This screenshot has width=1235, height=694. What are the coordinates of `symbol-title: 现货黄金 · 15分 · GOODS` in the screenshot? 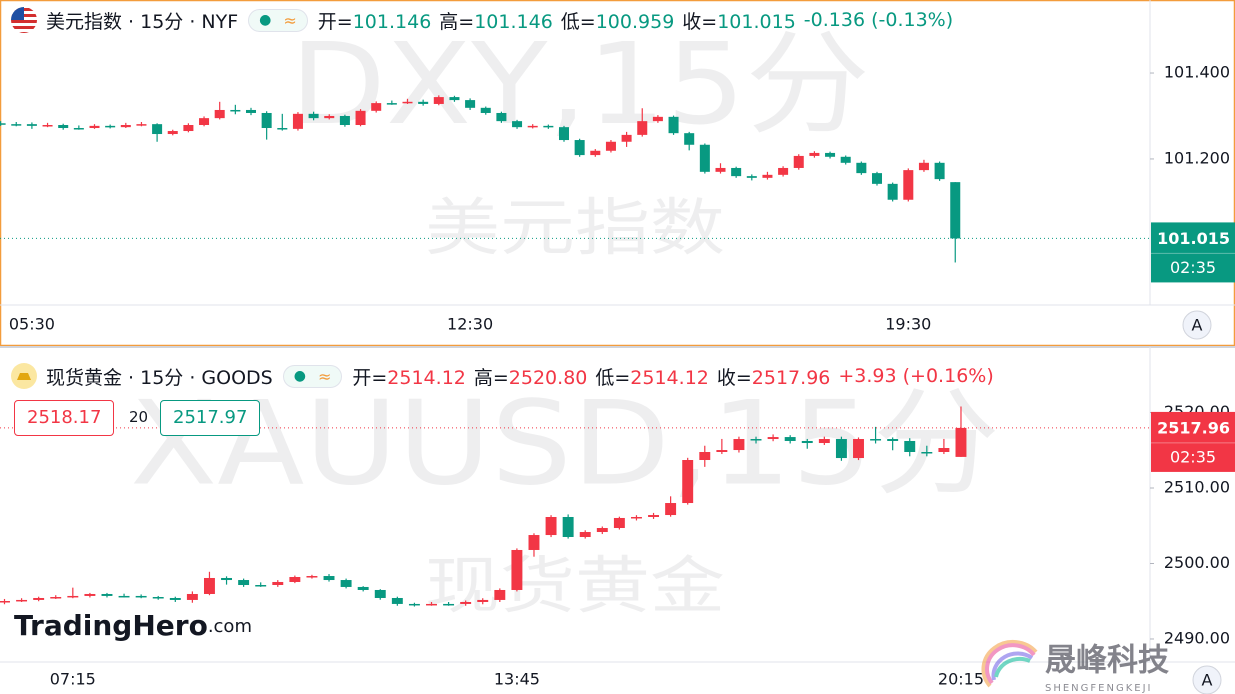 It's located at (159, 377).